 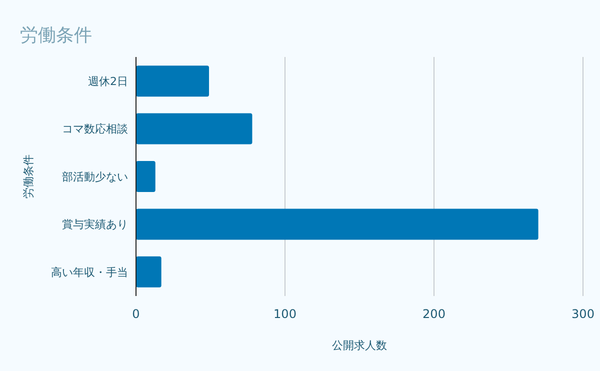 I want to click on y-tick-label: 賞与実績あり, so click(x=95, y=225).